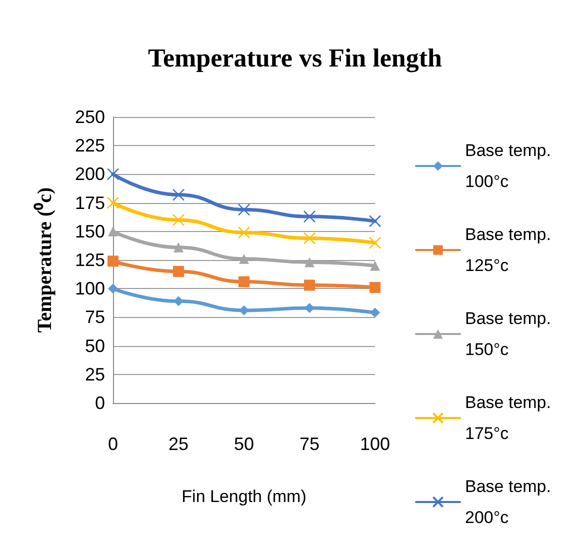 This screenshot has width=570, height=545. I want to click on chart-title: Temperature vs Fin length, so click(295, 58).